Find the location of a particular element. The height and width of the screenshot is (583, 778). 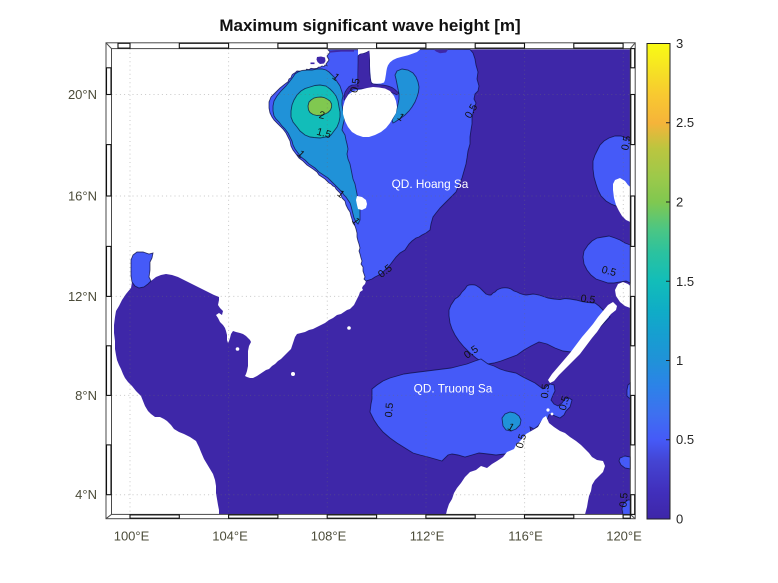

svg-text: 3 is located at coordinates (679, 43).